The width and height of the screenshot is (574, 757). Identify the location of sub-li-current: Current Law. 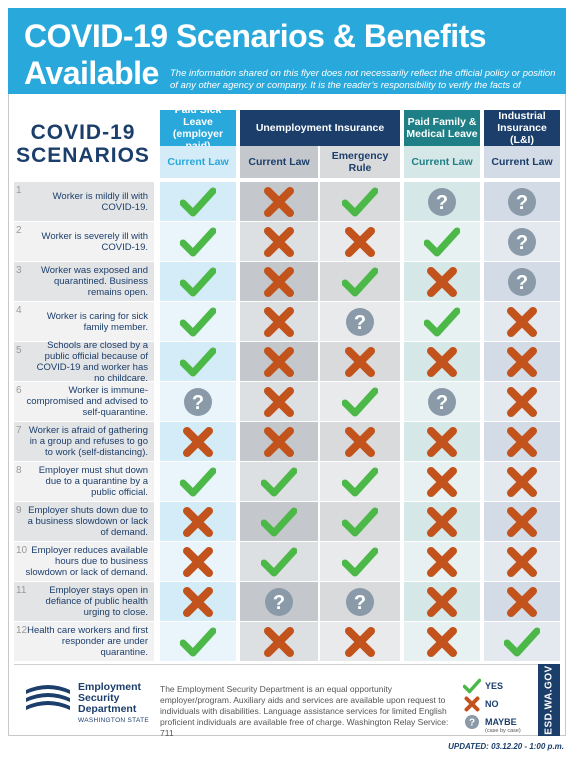
(522, 162).